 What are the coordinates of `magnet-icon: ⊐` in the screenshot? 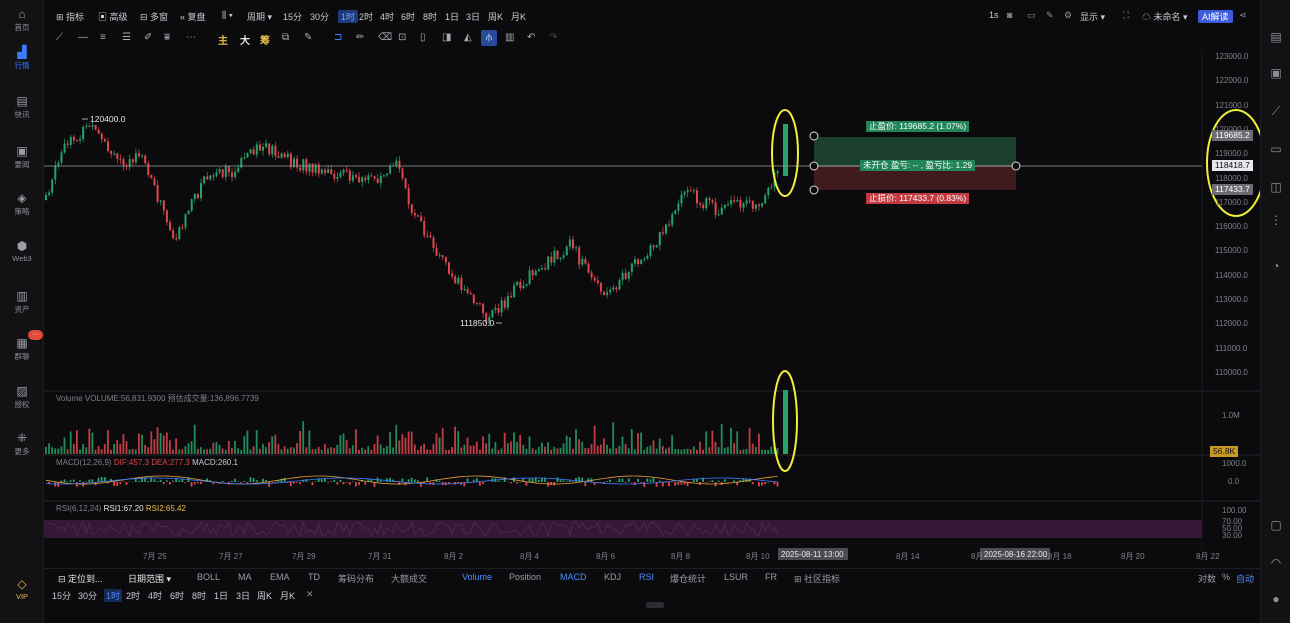 It's located at (338, 37).